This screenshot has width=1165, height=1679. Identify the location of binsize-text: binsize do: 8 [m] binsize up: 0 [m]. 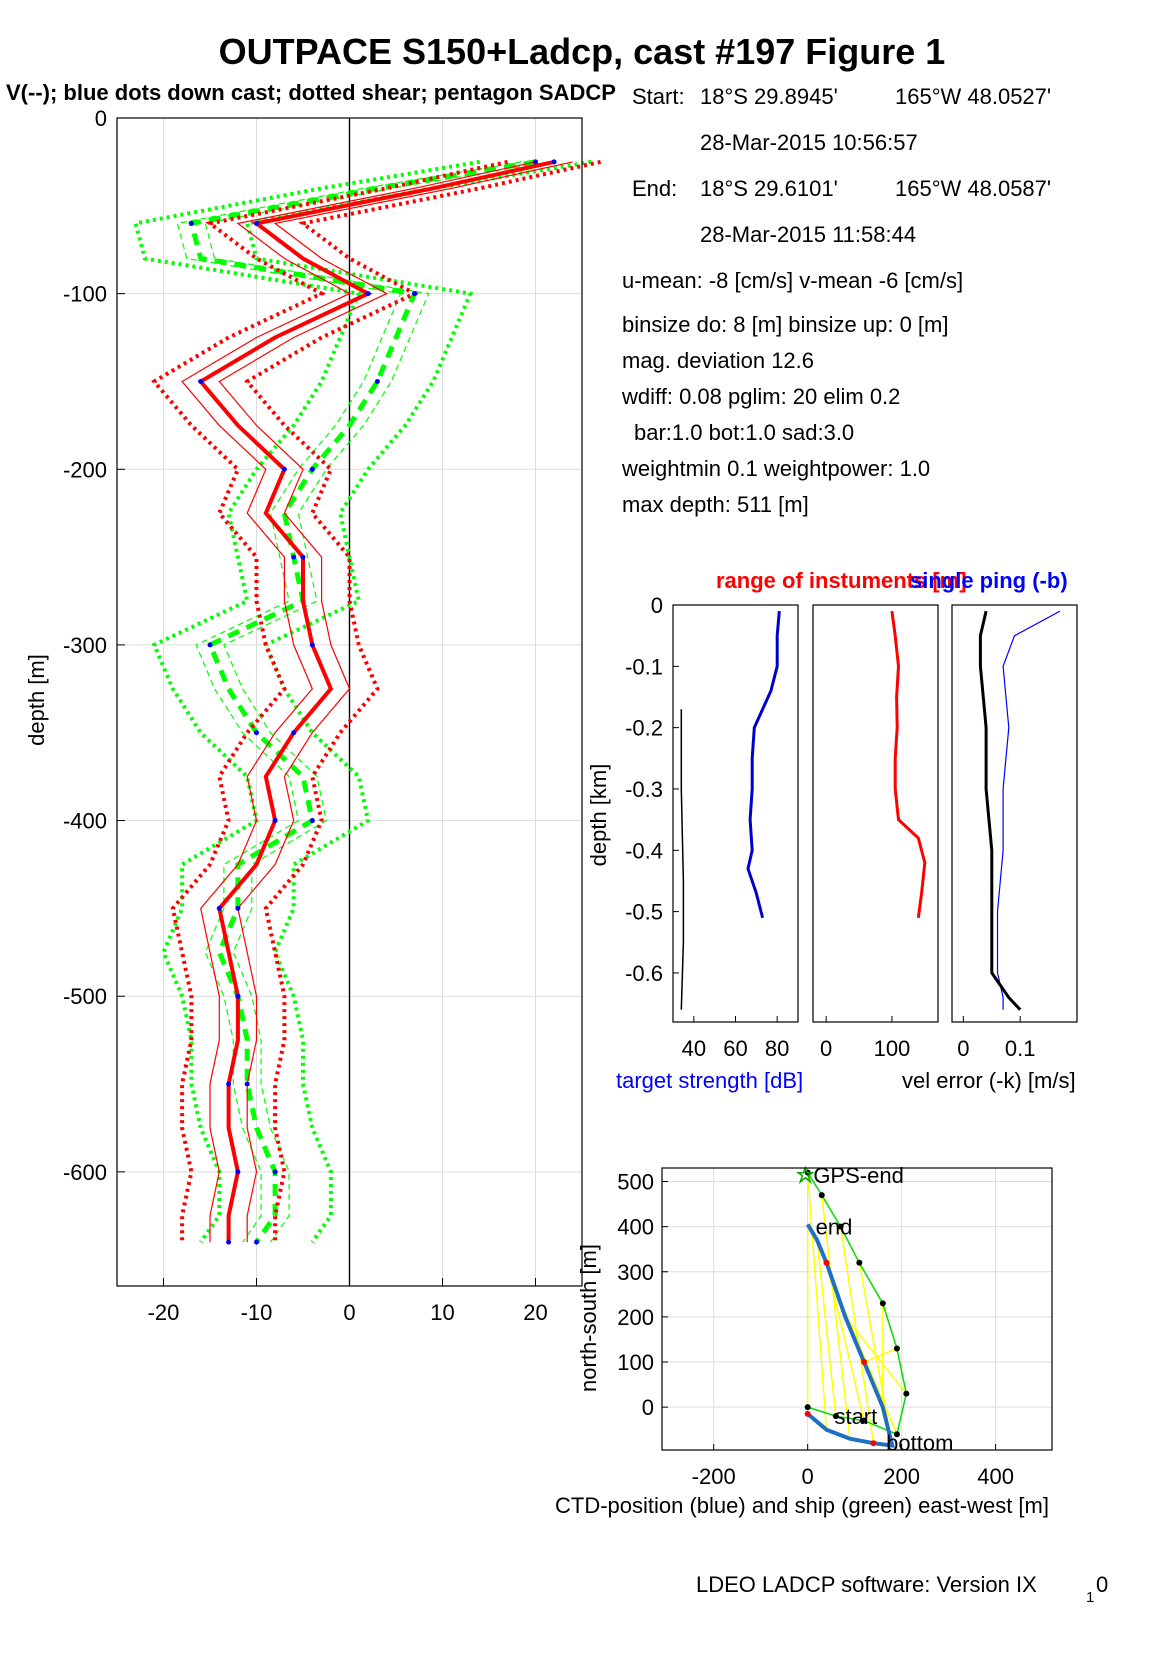
(785, 324).